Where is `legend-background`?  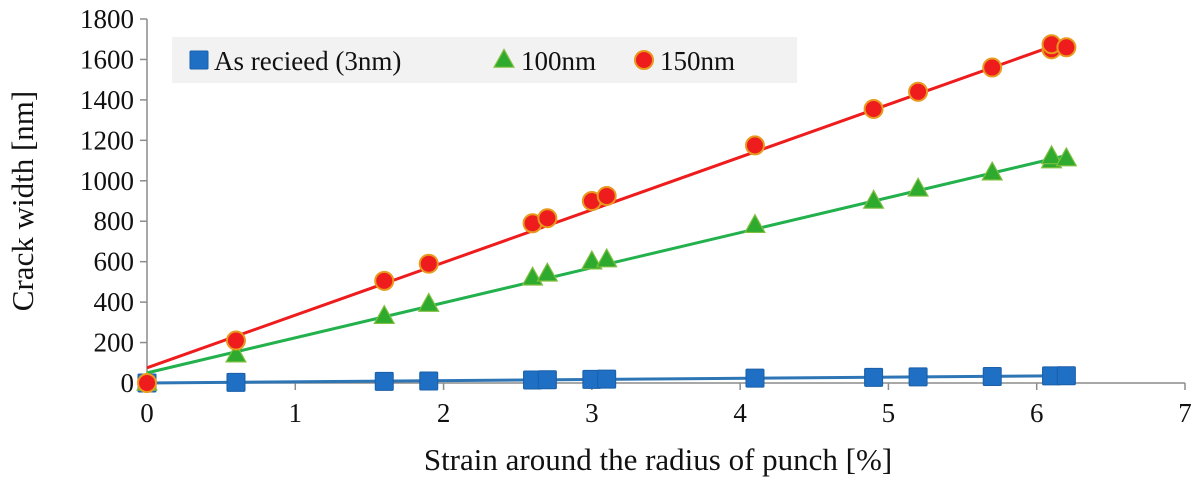 legend-background is located at coordinates (484, 60).